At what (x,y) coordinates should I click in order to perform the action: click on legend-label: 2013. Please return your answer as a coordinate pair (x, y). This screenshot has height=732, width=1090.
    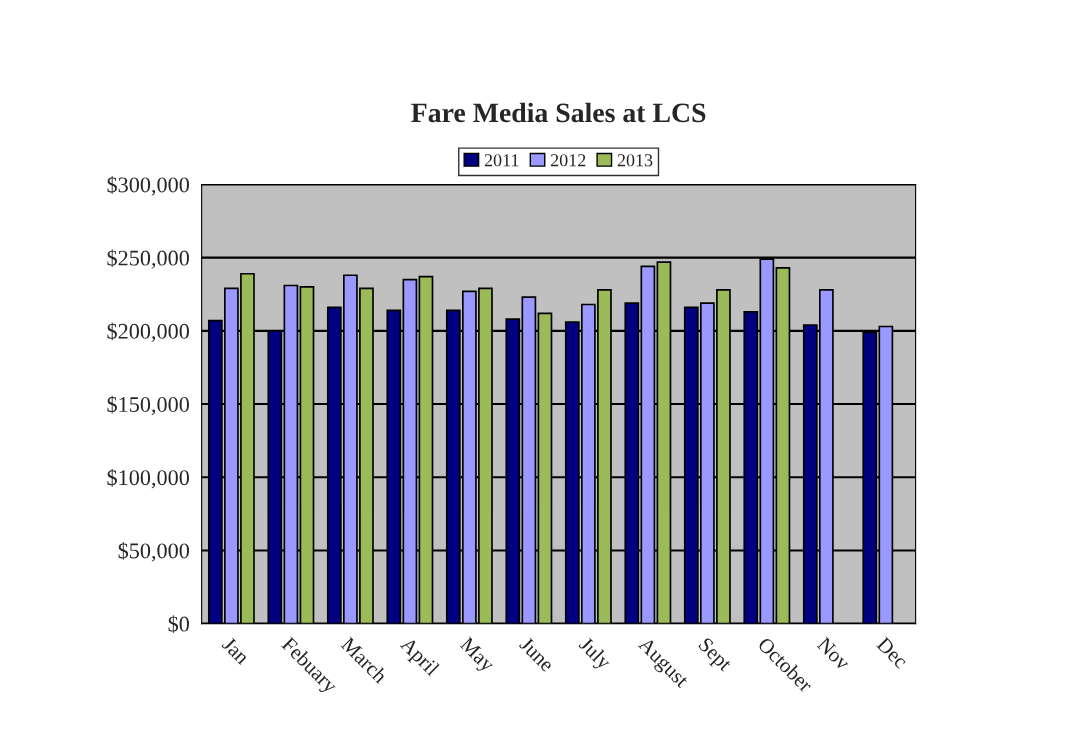
    Looking at the image, I should click on (635, 160).